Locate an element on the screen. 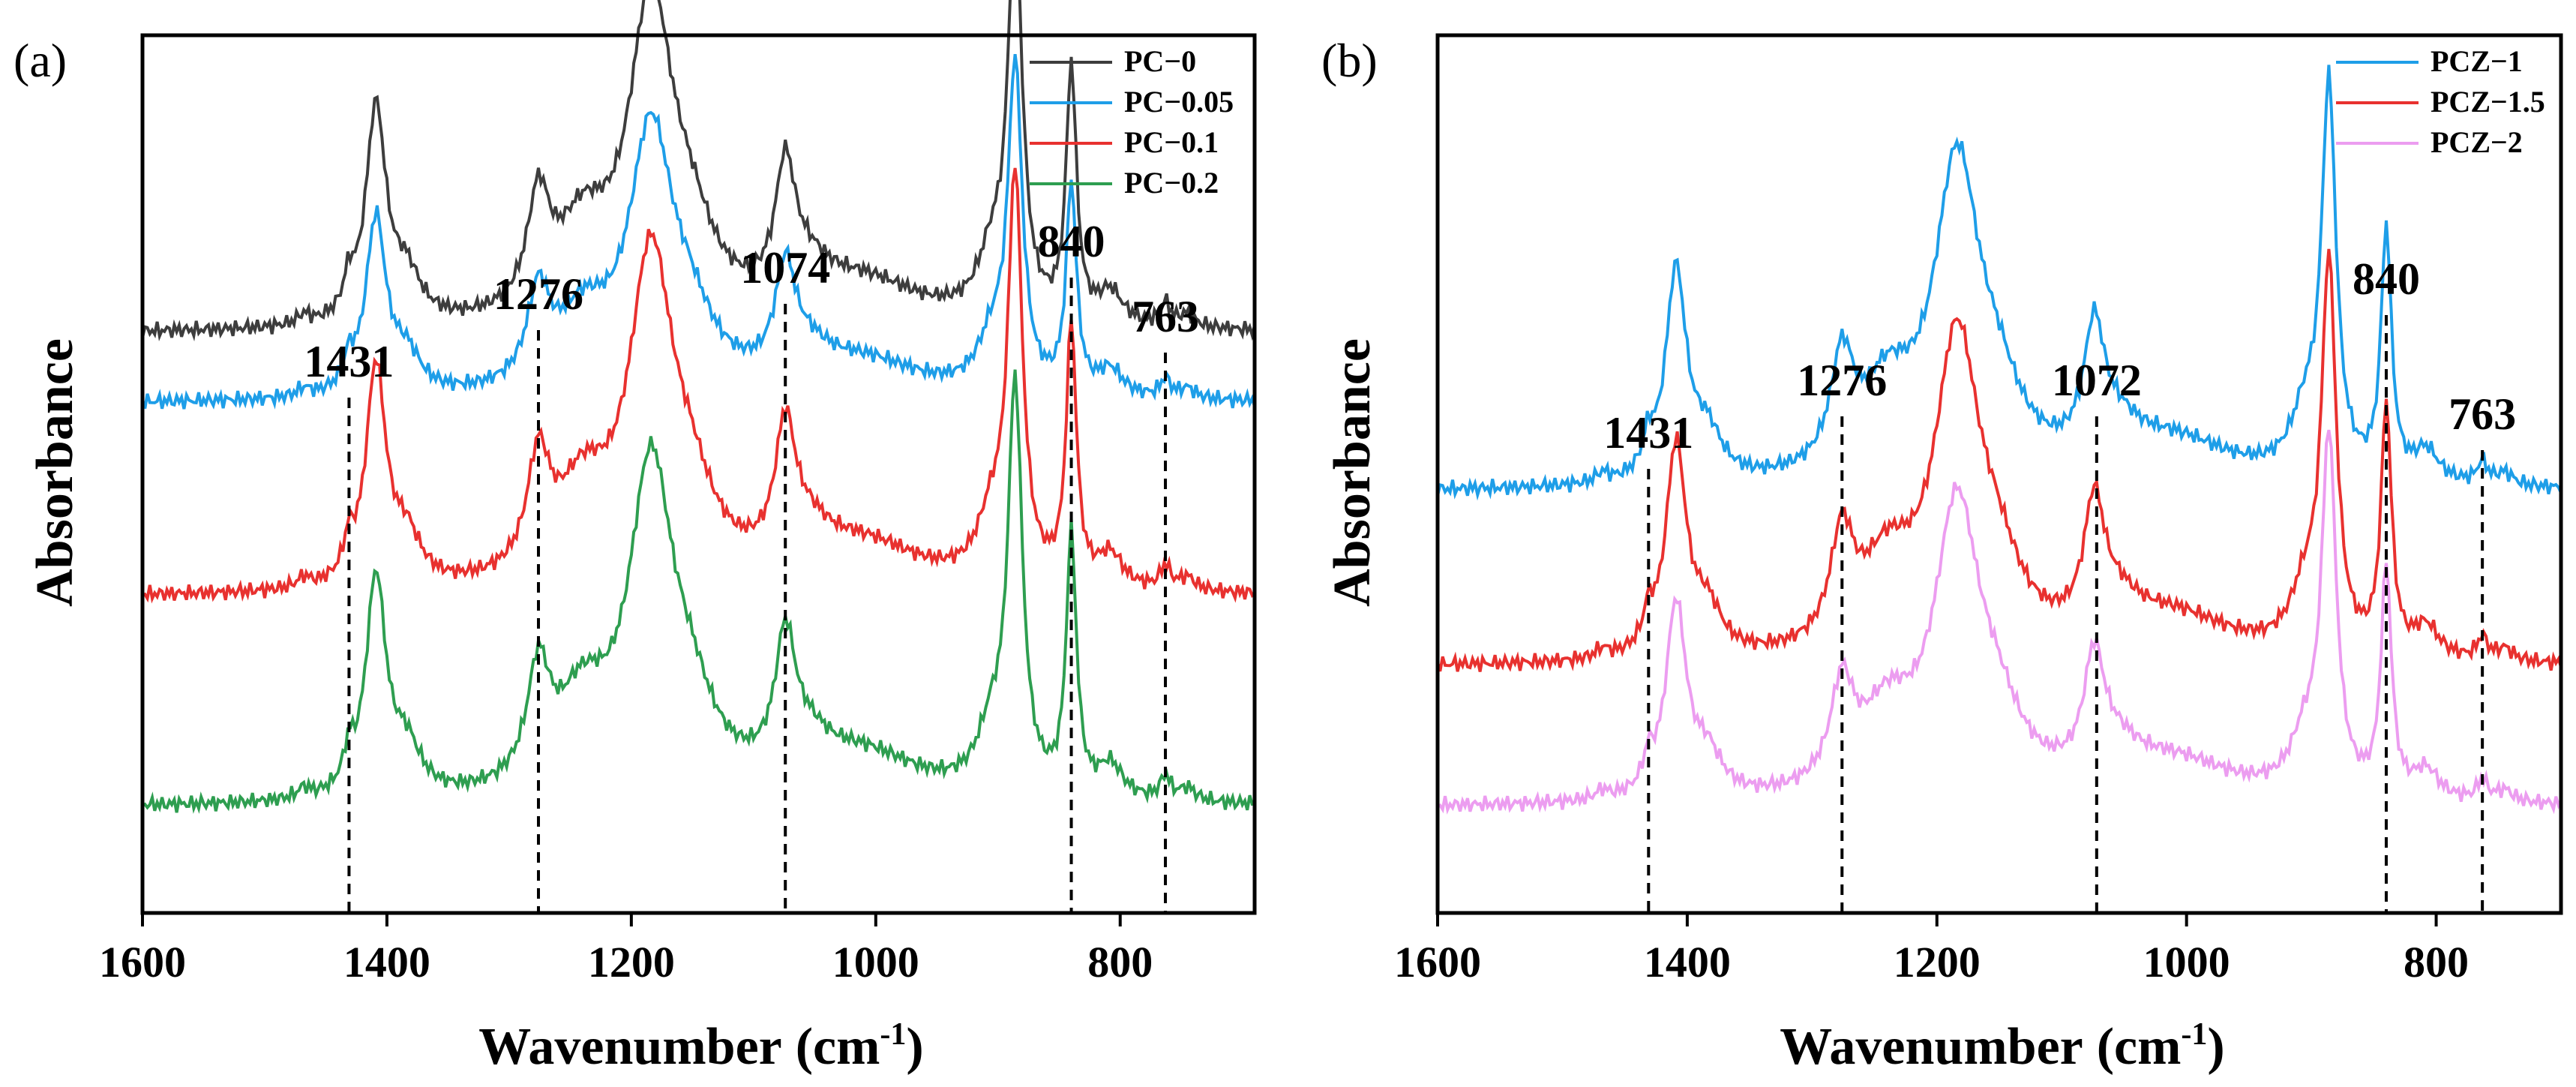 This screenshot has height=1087, width=2576. panel-b-x-axis-unit: (cm is located at coordinates (2140, 1047).